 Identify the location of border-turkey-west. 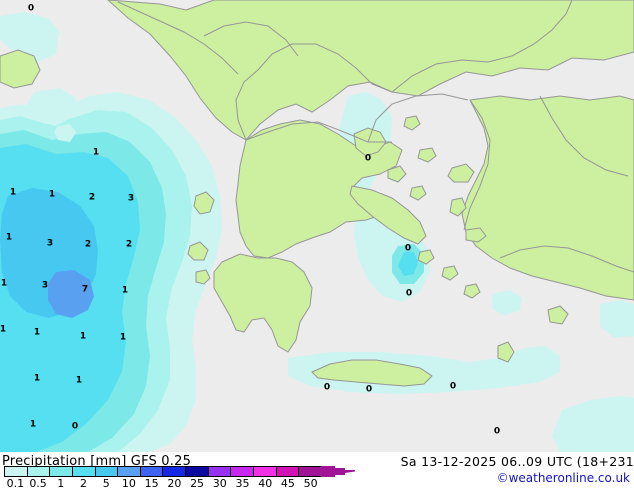
(477, 165).